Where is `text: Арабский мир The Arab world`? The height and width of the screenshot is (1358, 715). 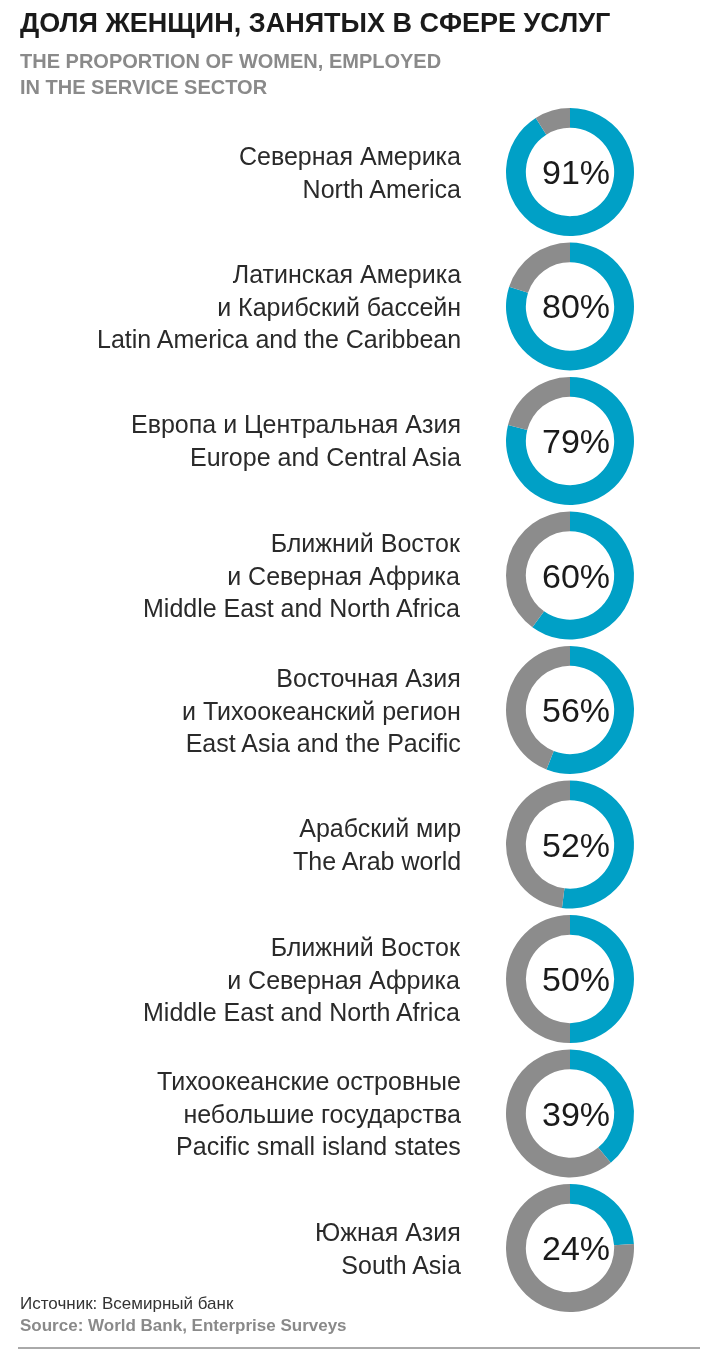
text: Арабский мир The Arab world is located at coordinates (377, 844).